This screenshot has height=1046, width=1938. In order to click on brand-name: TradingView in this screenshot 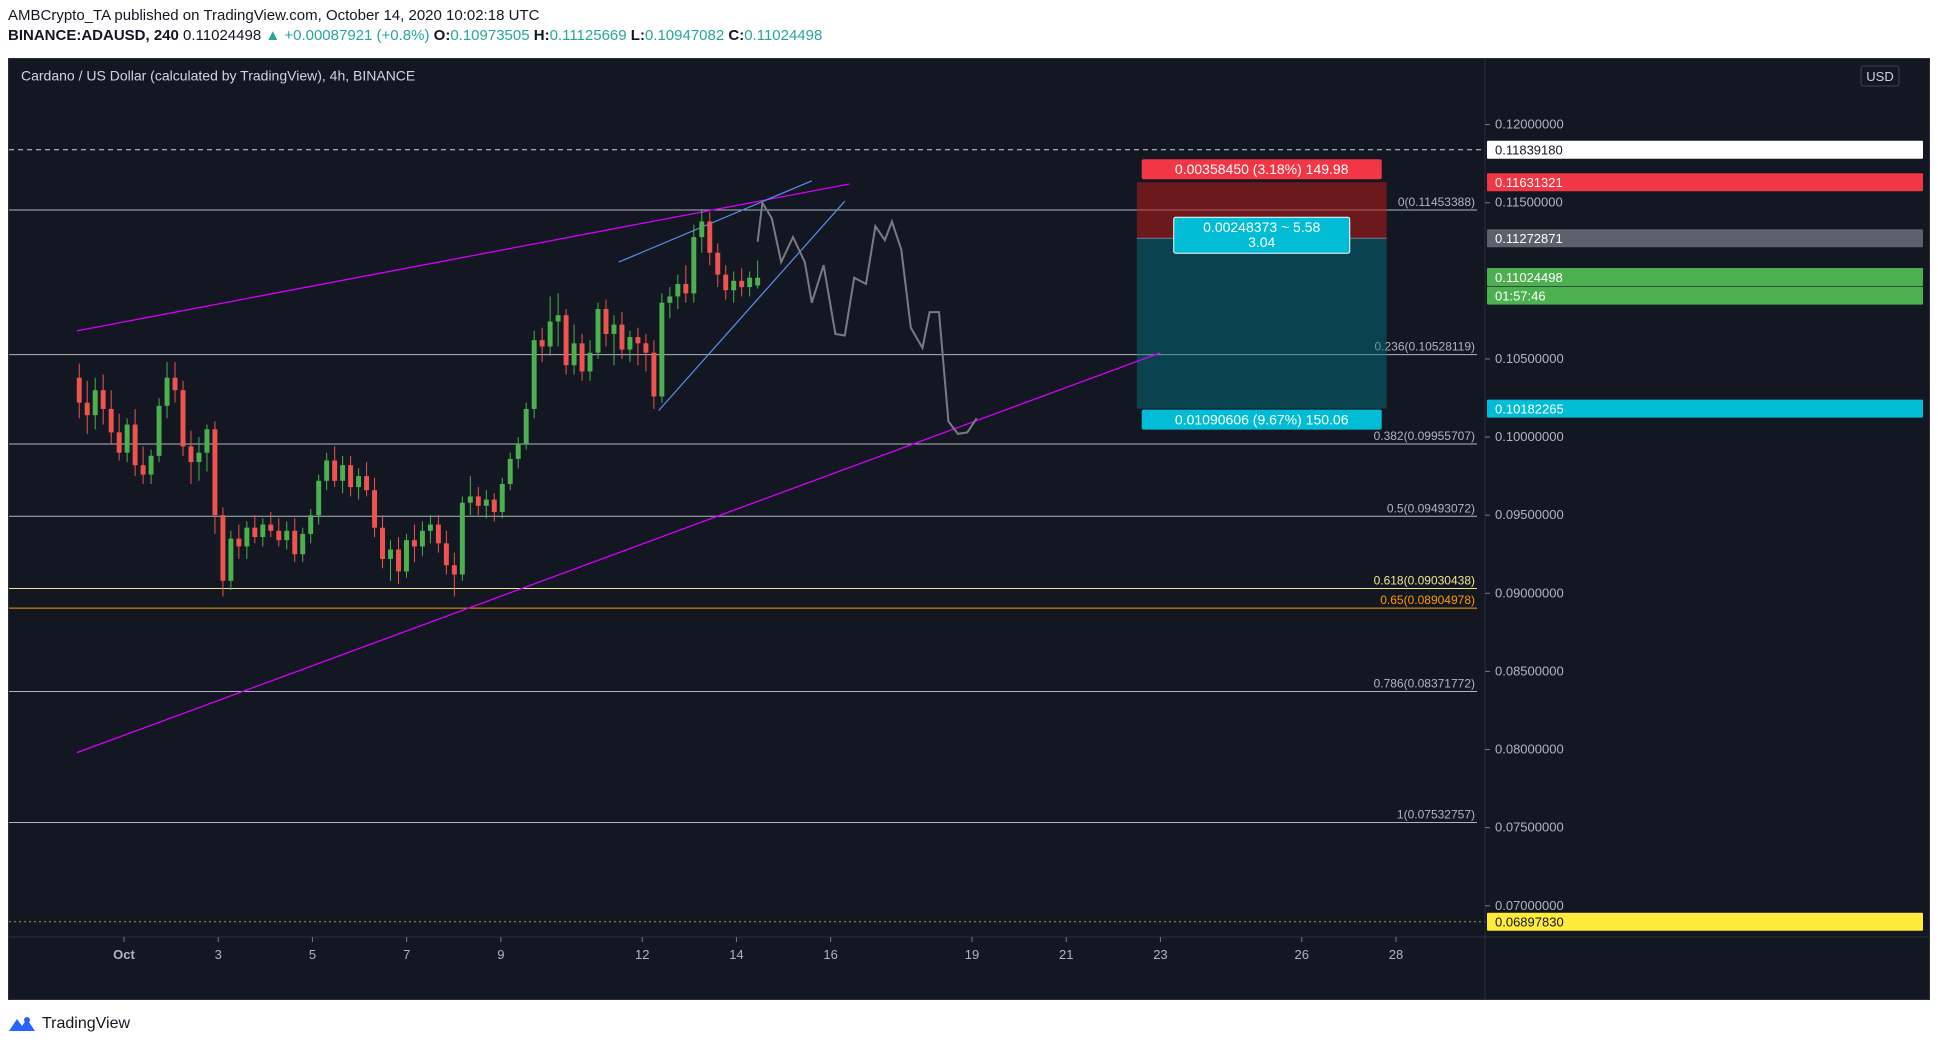, I will do `click(86, 1023)`.